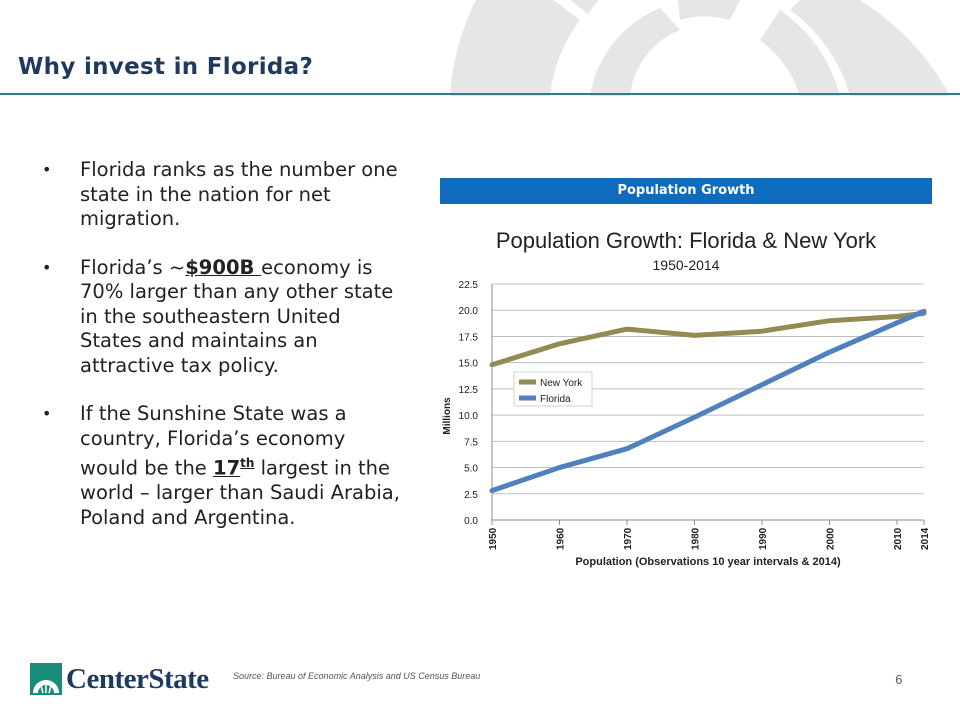 The height and width of the screenshot is (720, 960). I want to click on chart-header-bar: Population Growth, so click(686, 191).